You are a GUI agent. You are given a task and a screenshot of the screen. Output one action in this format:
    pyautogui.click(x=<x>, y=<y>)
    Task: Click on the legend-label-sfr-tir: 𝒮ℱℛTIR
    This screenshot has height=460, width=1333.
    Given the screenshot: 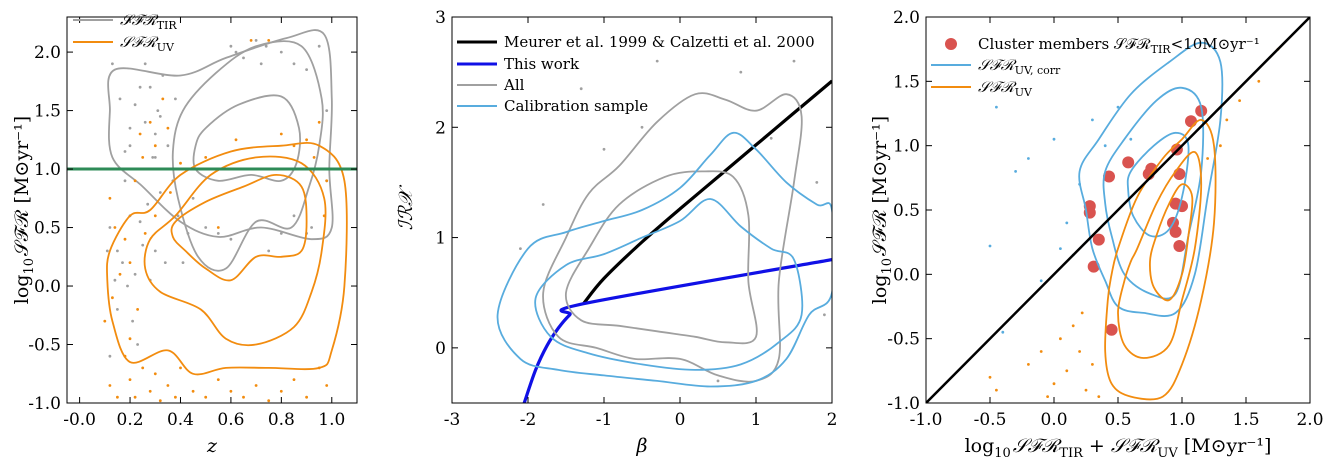 What is the action you would take?
    pyautogui.click(x=148, y=21)
    